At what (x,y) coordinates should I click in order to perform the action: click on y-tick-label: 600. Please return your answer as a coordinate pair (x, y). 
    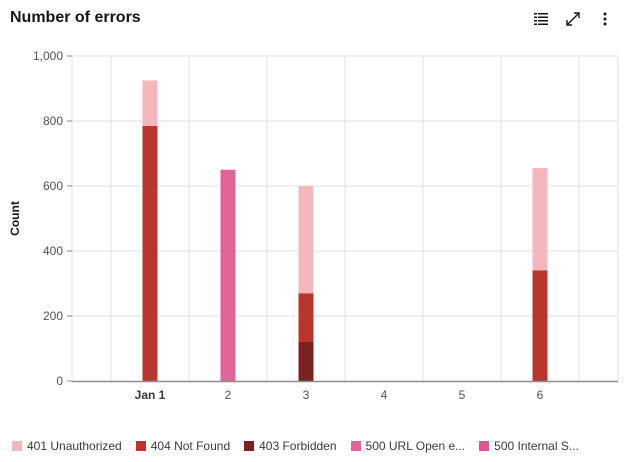
    Looking at the image, I should click on (53, 186).